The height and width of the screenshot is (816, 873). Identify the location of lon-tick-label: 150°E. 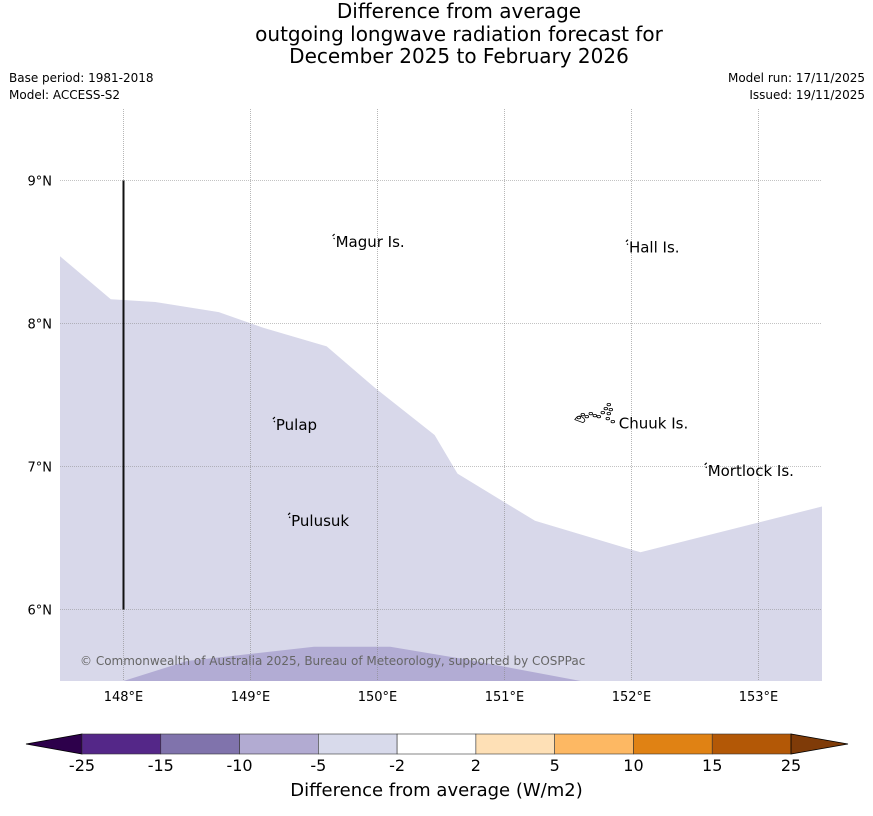
(378, 697).